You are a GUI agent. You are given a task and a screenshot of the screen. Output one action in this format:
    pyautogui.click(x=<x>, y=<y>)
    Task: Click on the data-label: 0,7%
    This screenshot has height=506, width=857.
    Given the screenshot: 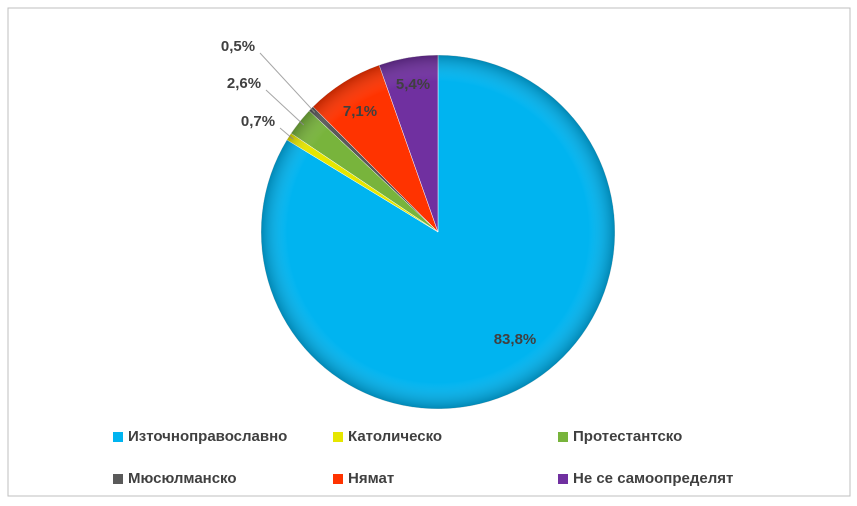 What is the action you would take?
    pyautogui.click(x=258, y=121)
    